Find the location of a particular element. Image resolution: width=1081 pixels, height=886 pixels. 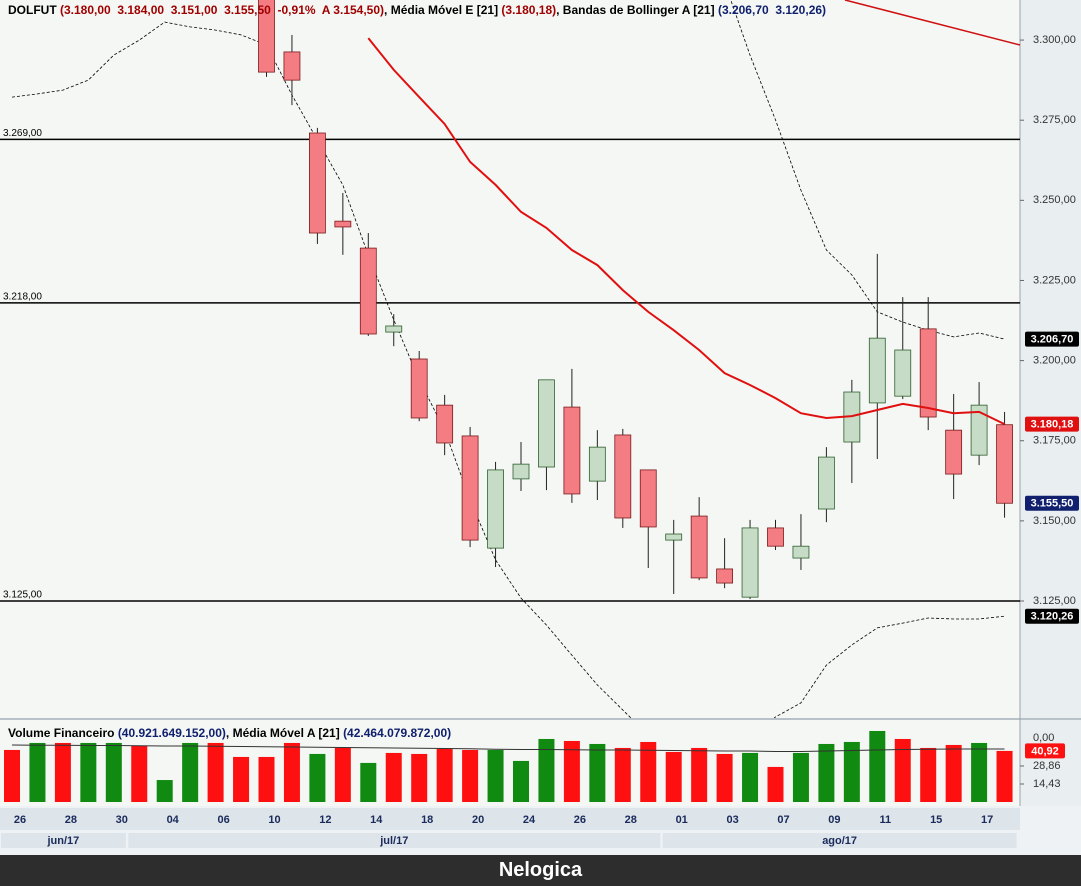

y-tick-label: 14,43 is located at coordinates (1047, 784).